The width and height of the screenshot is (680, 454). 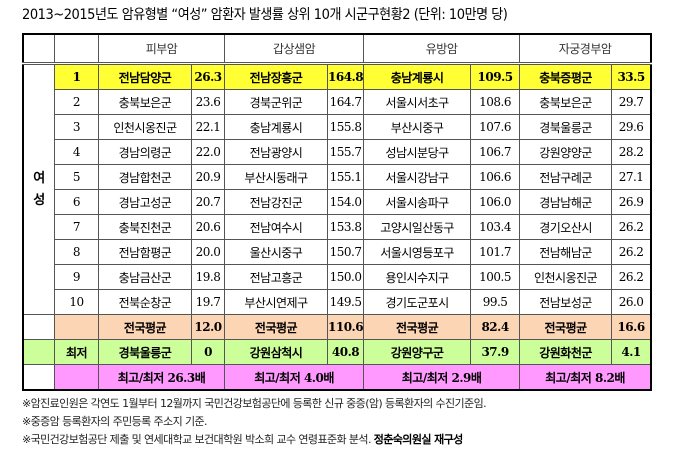 I want to click on region-cell: 부산시동래구, so click(x=276, y=177).